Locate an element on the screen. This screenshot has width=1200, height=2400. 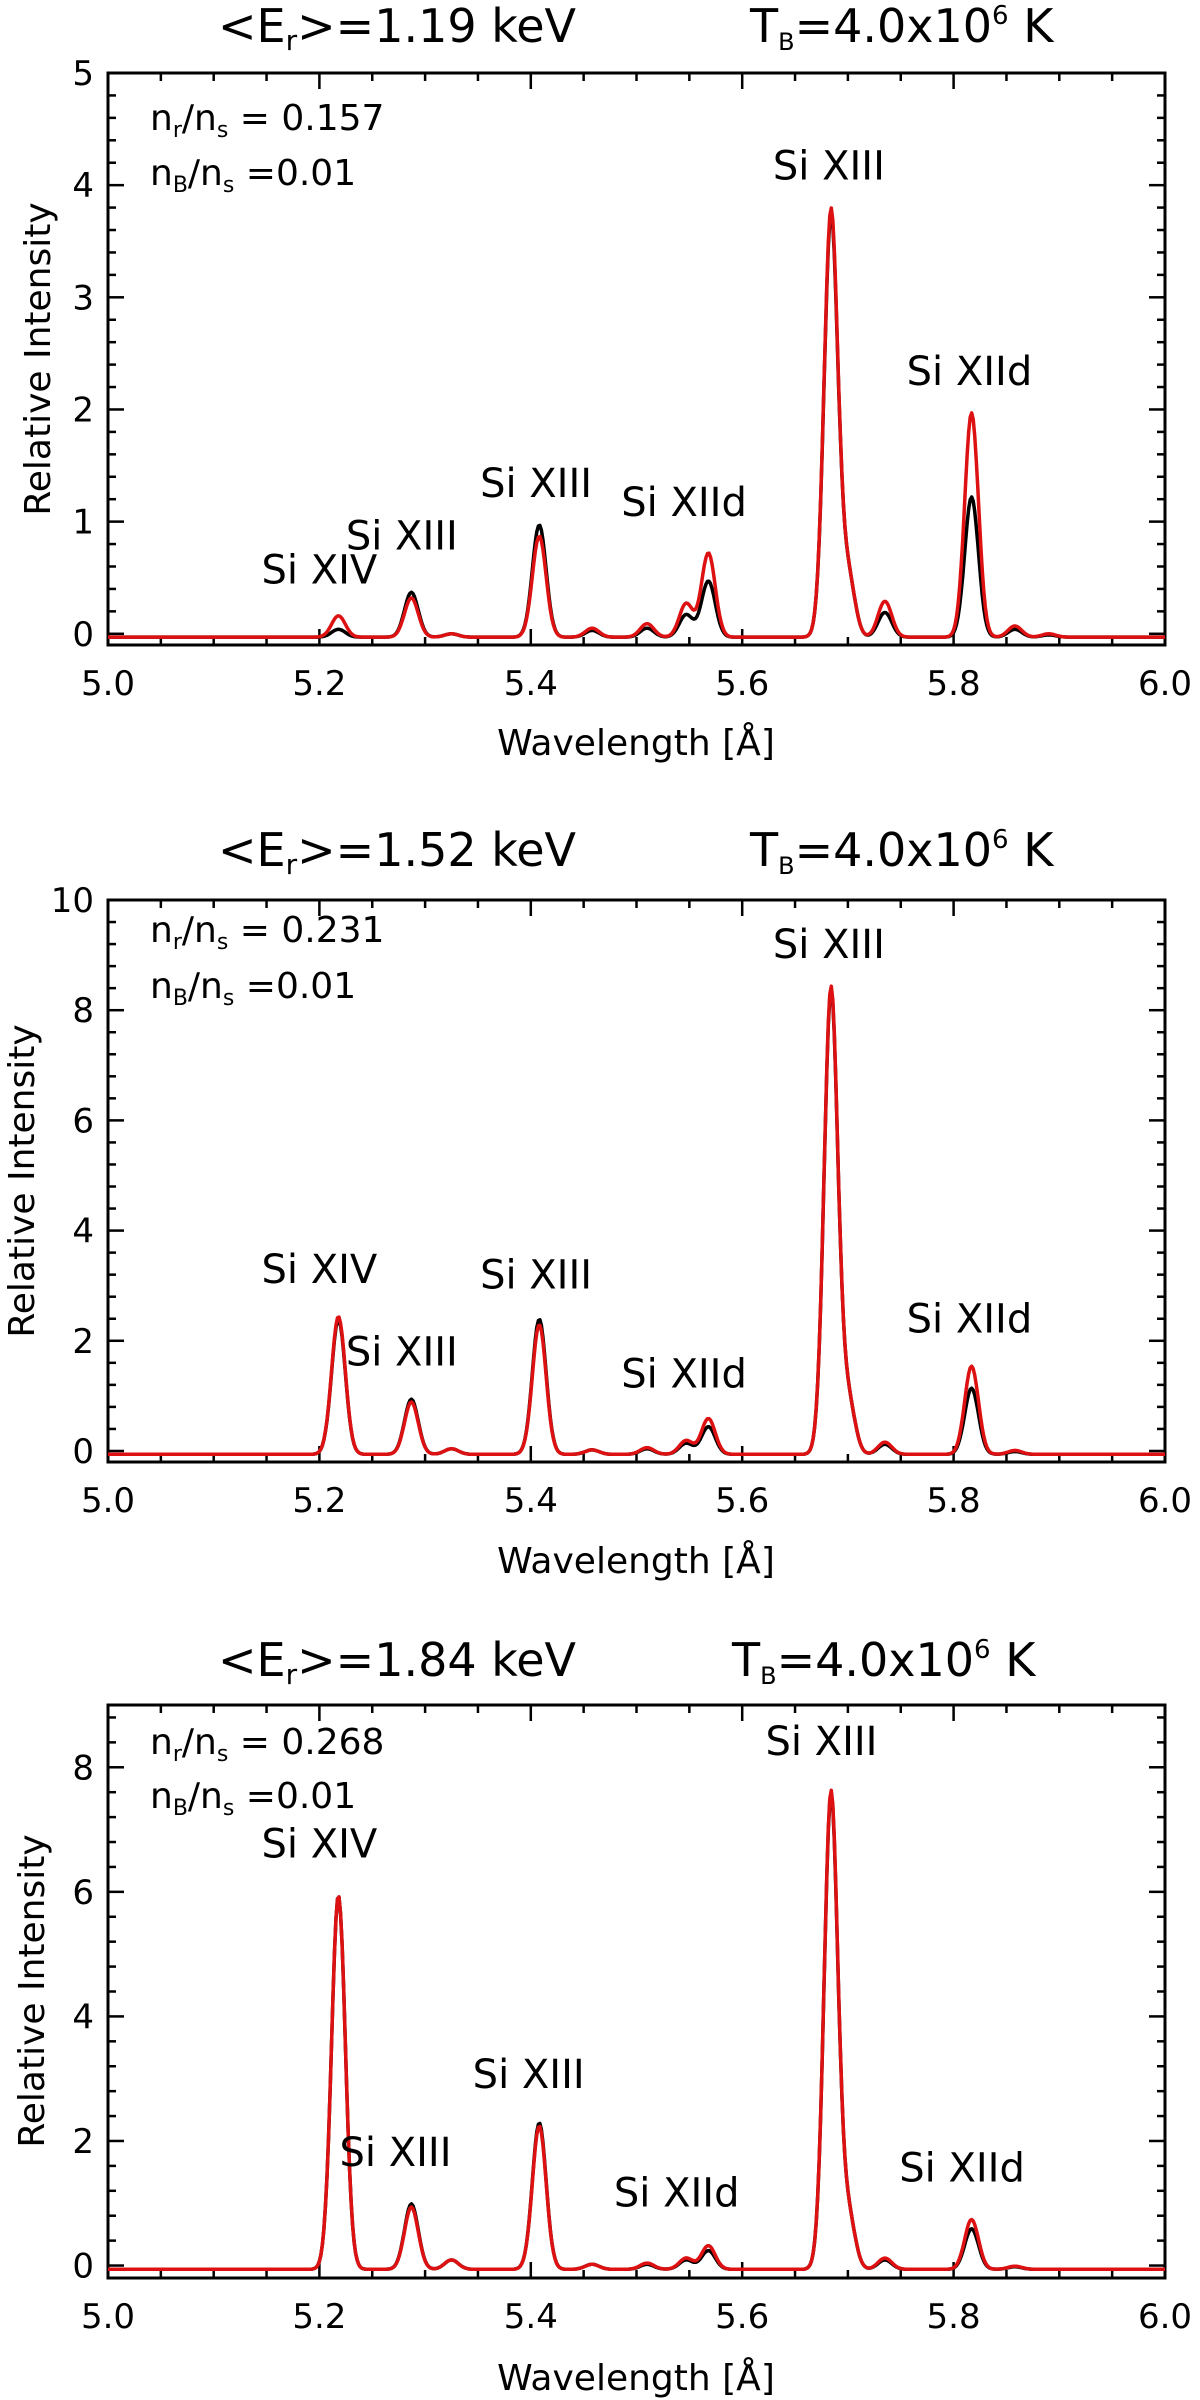
panel-3-nr-ns-annotation: nr/ns = 0.268 is located at coordinates (267, 1744).